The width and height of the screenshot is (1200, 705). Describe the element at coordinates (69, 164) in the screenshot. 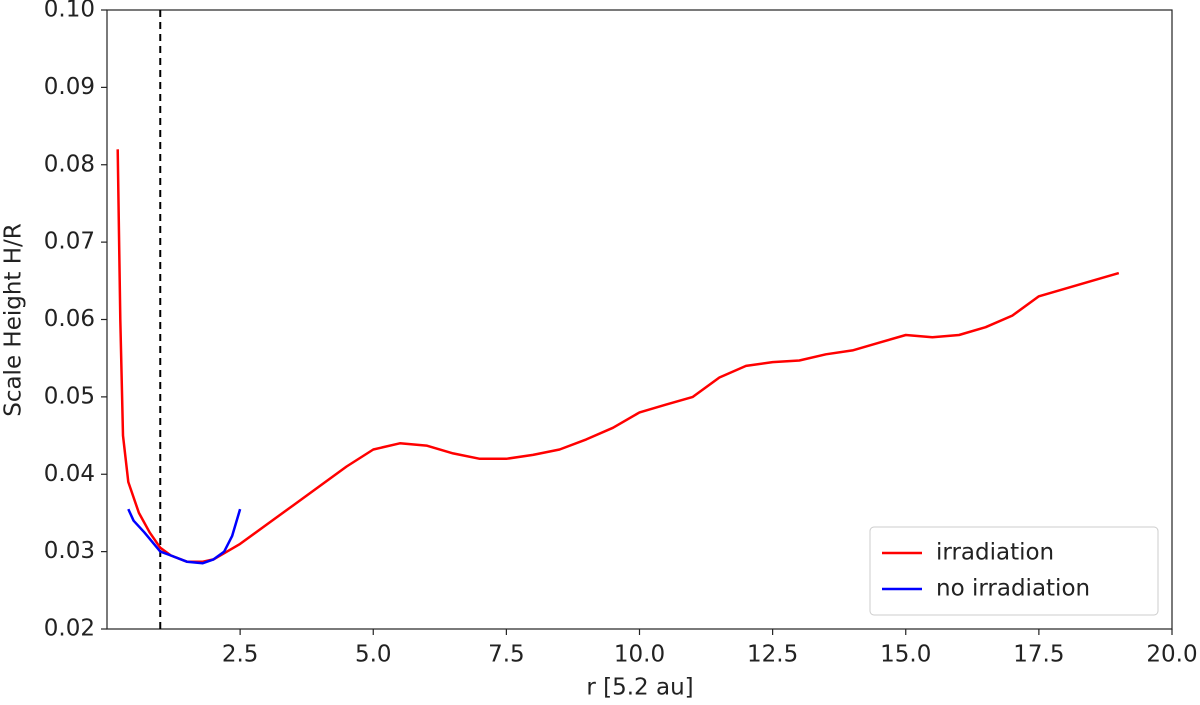

I see `y-tick-label: 0.08` at that location.